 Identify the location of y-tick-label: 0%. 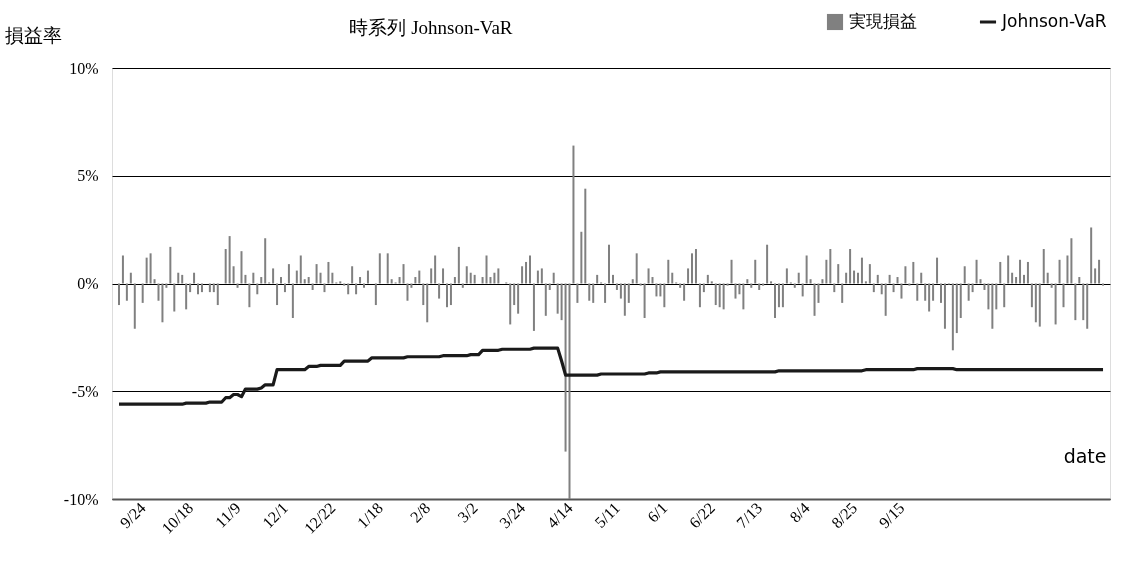
(88, 283).